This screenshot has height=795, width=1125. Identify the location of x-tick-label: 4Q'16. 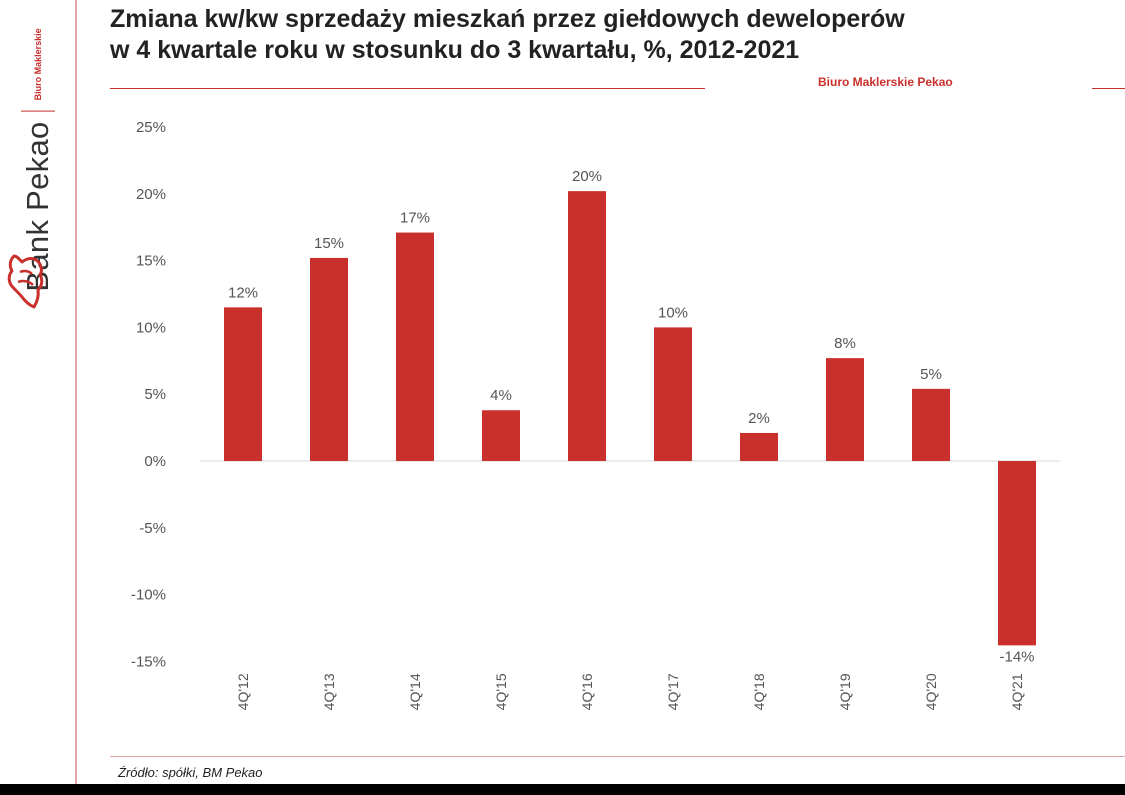
(587, 691).